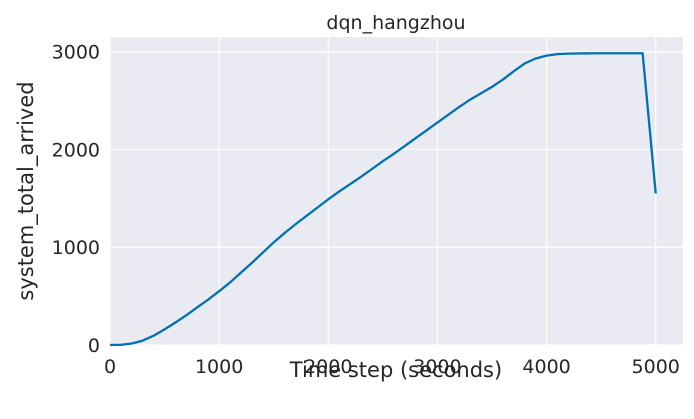 The image size is (694, 419). What do you see at coordinates (546, 367) in the screenshot?
I see `x-tick-label: 4000` at bounding box center [546, 367].